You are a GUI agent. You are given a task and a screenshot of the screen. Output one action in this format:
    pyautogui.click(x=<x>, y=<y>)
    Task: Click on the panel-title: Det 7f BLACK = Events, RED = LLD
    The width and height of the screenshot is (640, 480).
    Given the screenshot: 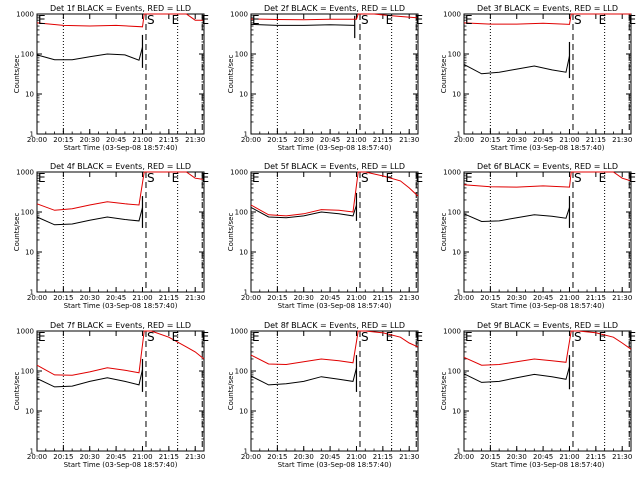 What is the action you would take?
    pyautogui.click(x=120, y=325)
    